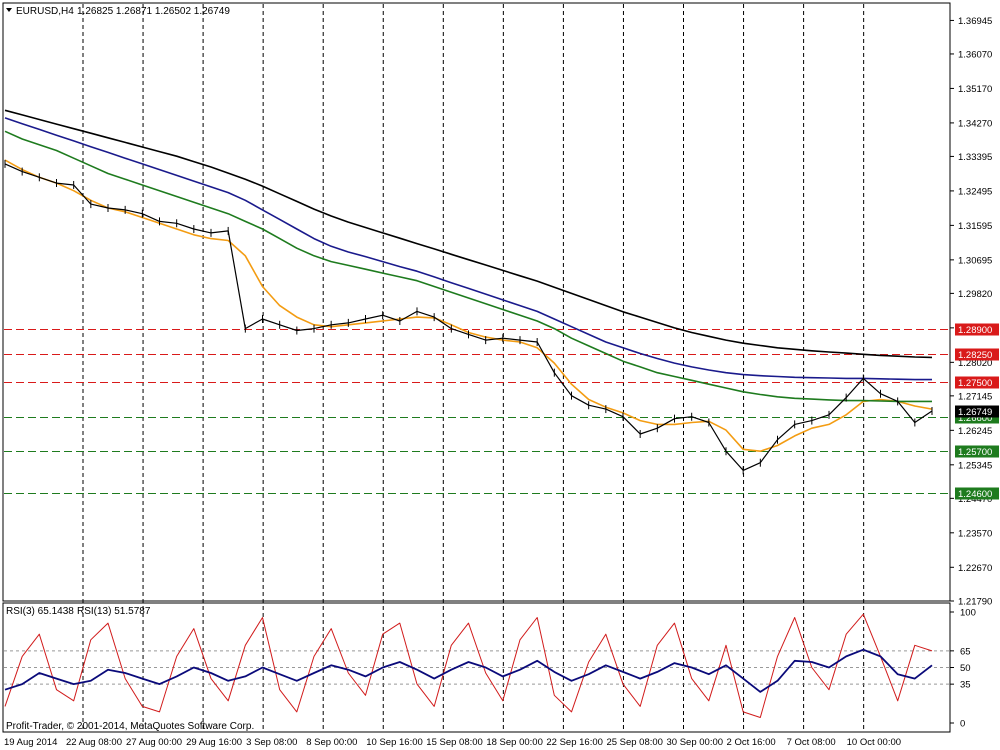 Image resolution: width=1000 pixels, height=750 pixels. What do you see at coordinates (975, 363) in the screenshot?
I see `price-tick-label: 1.28020` at bounding box center [975, 363].